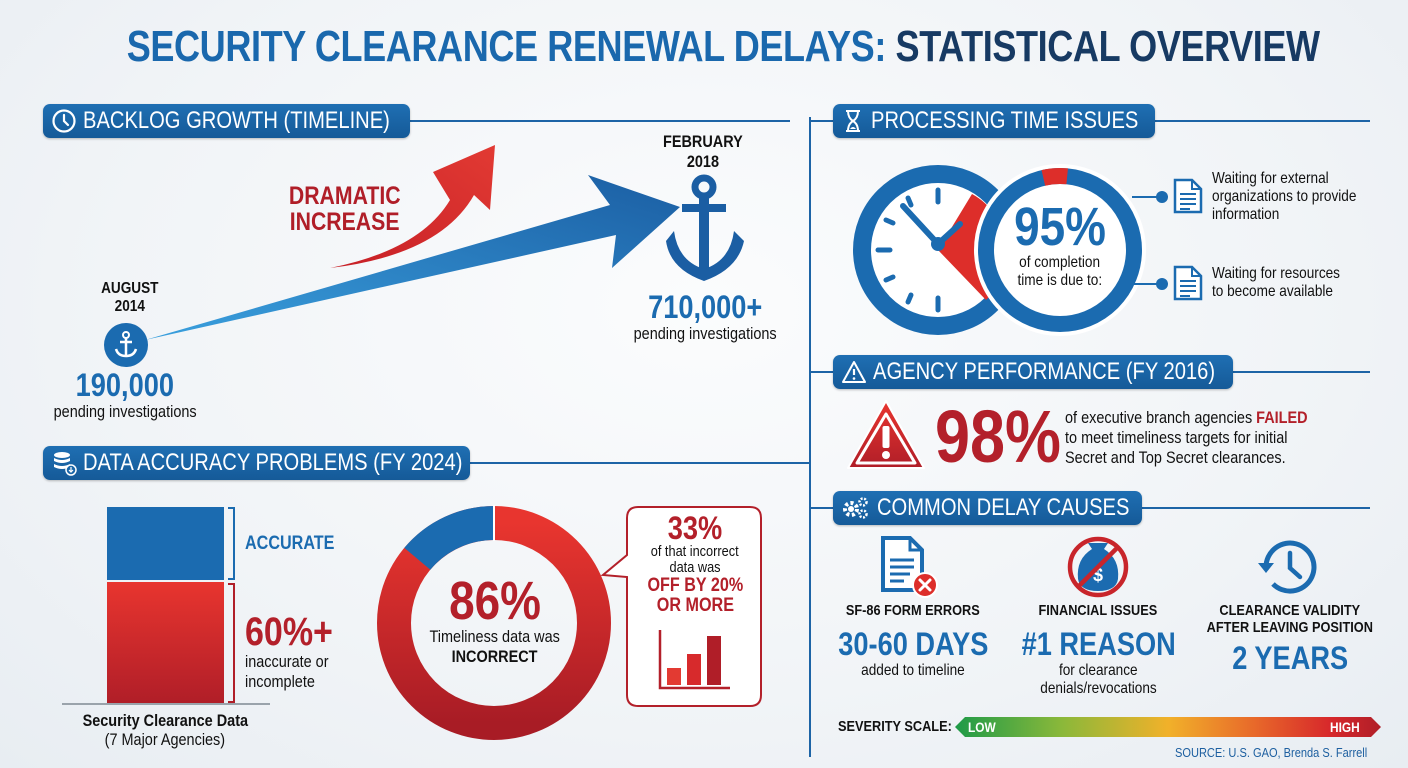 The width and height of the screenshot is (1408, 768). I want to click on donut-86-label: 86% Timeliness data was INCORRECT, so click(495, 618).